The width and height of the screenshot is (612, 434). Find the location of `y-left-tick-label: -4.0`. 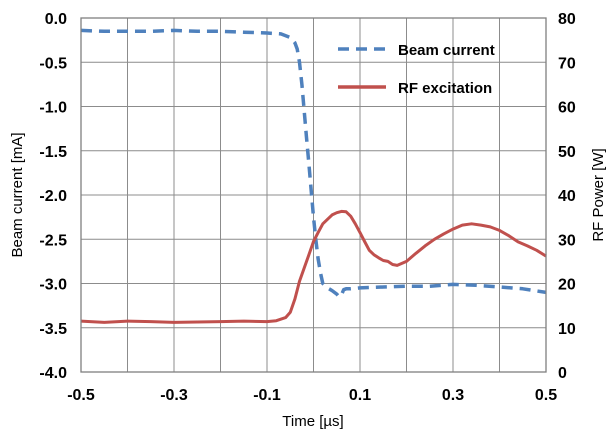

y-left-tick-label: -4.0 is located at coordinates (53, 373).